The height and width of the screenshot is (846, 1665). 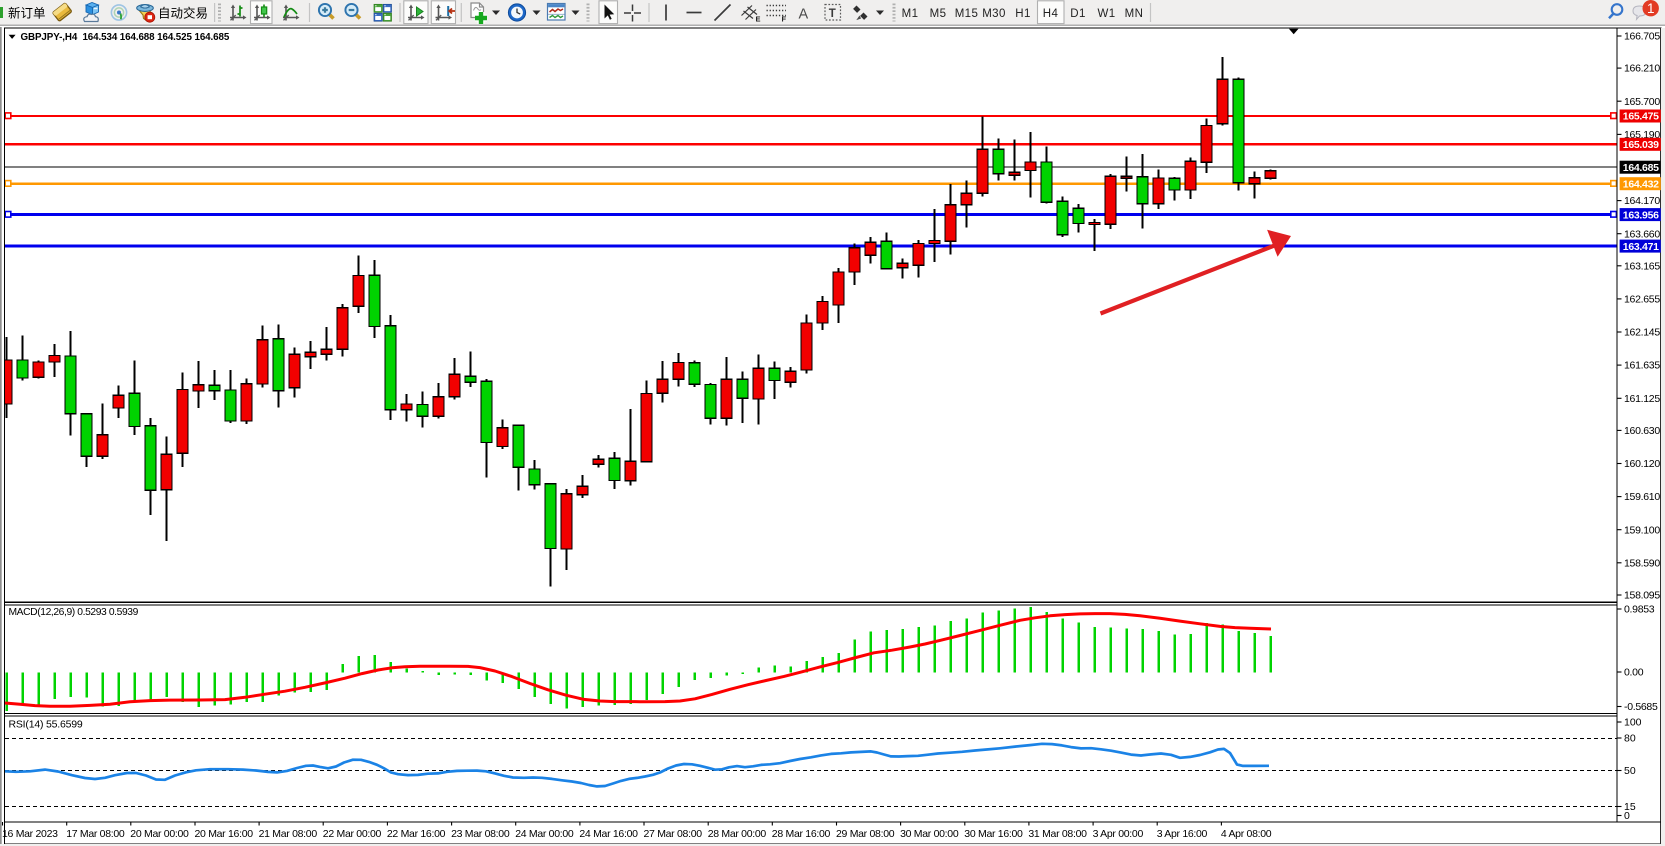 What do you see at coordinates (74, 612) in the screenshot?
I see `svg-text: MACD(12,26,9) 0.5293 0.5939` at bounding box center [74, 612].